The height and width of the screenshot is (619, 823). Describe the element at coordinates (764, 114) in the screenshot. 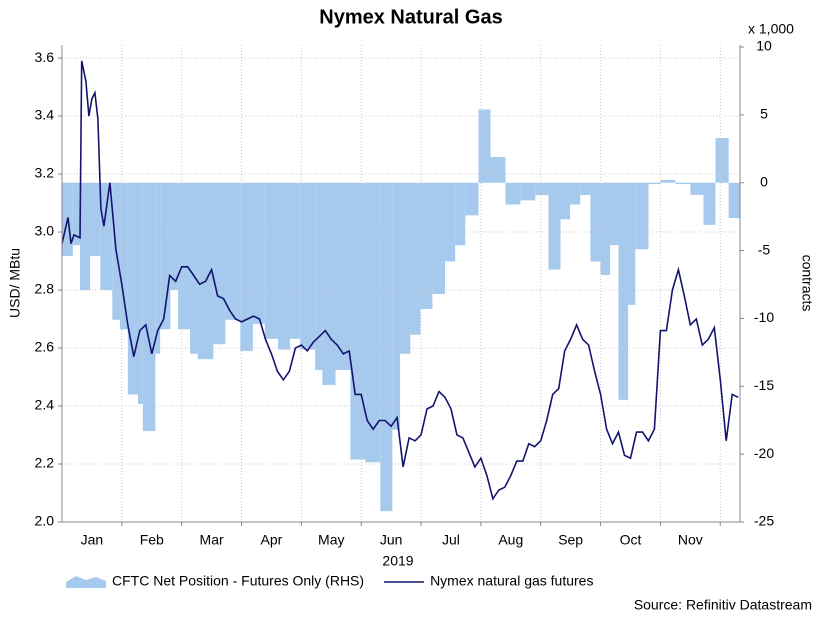

I see `y2-tick-label: 5` at that location.